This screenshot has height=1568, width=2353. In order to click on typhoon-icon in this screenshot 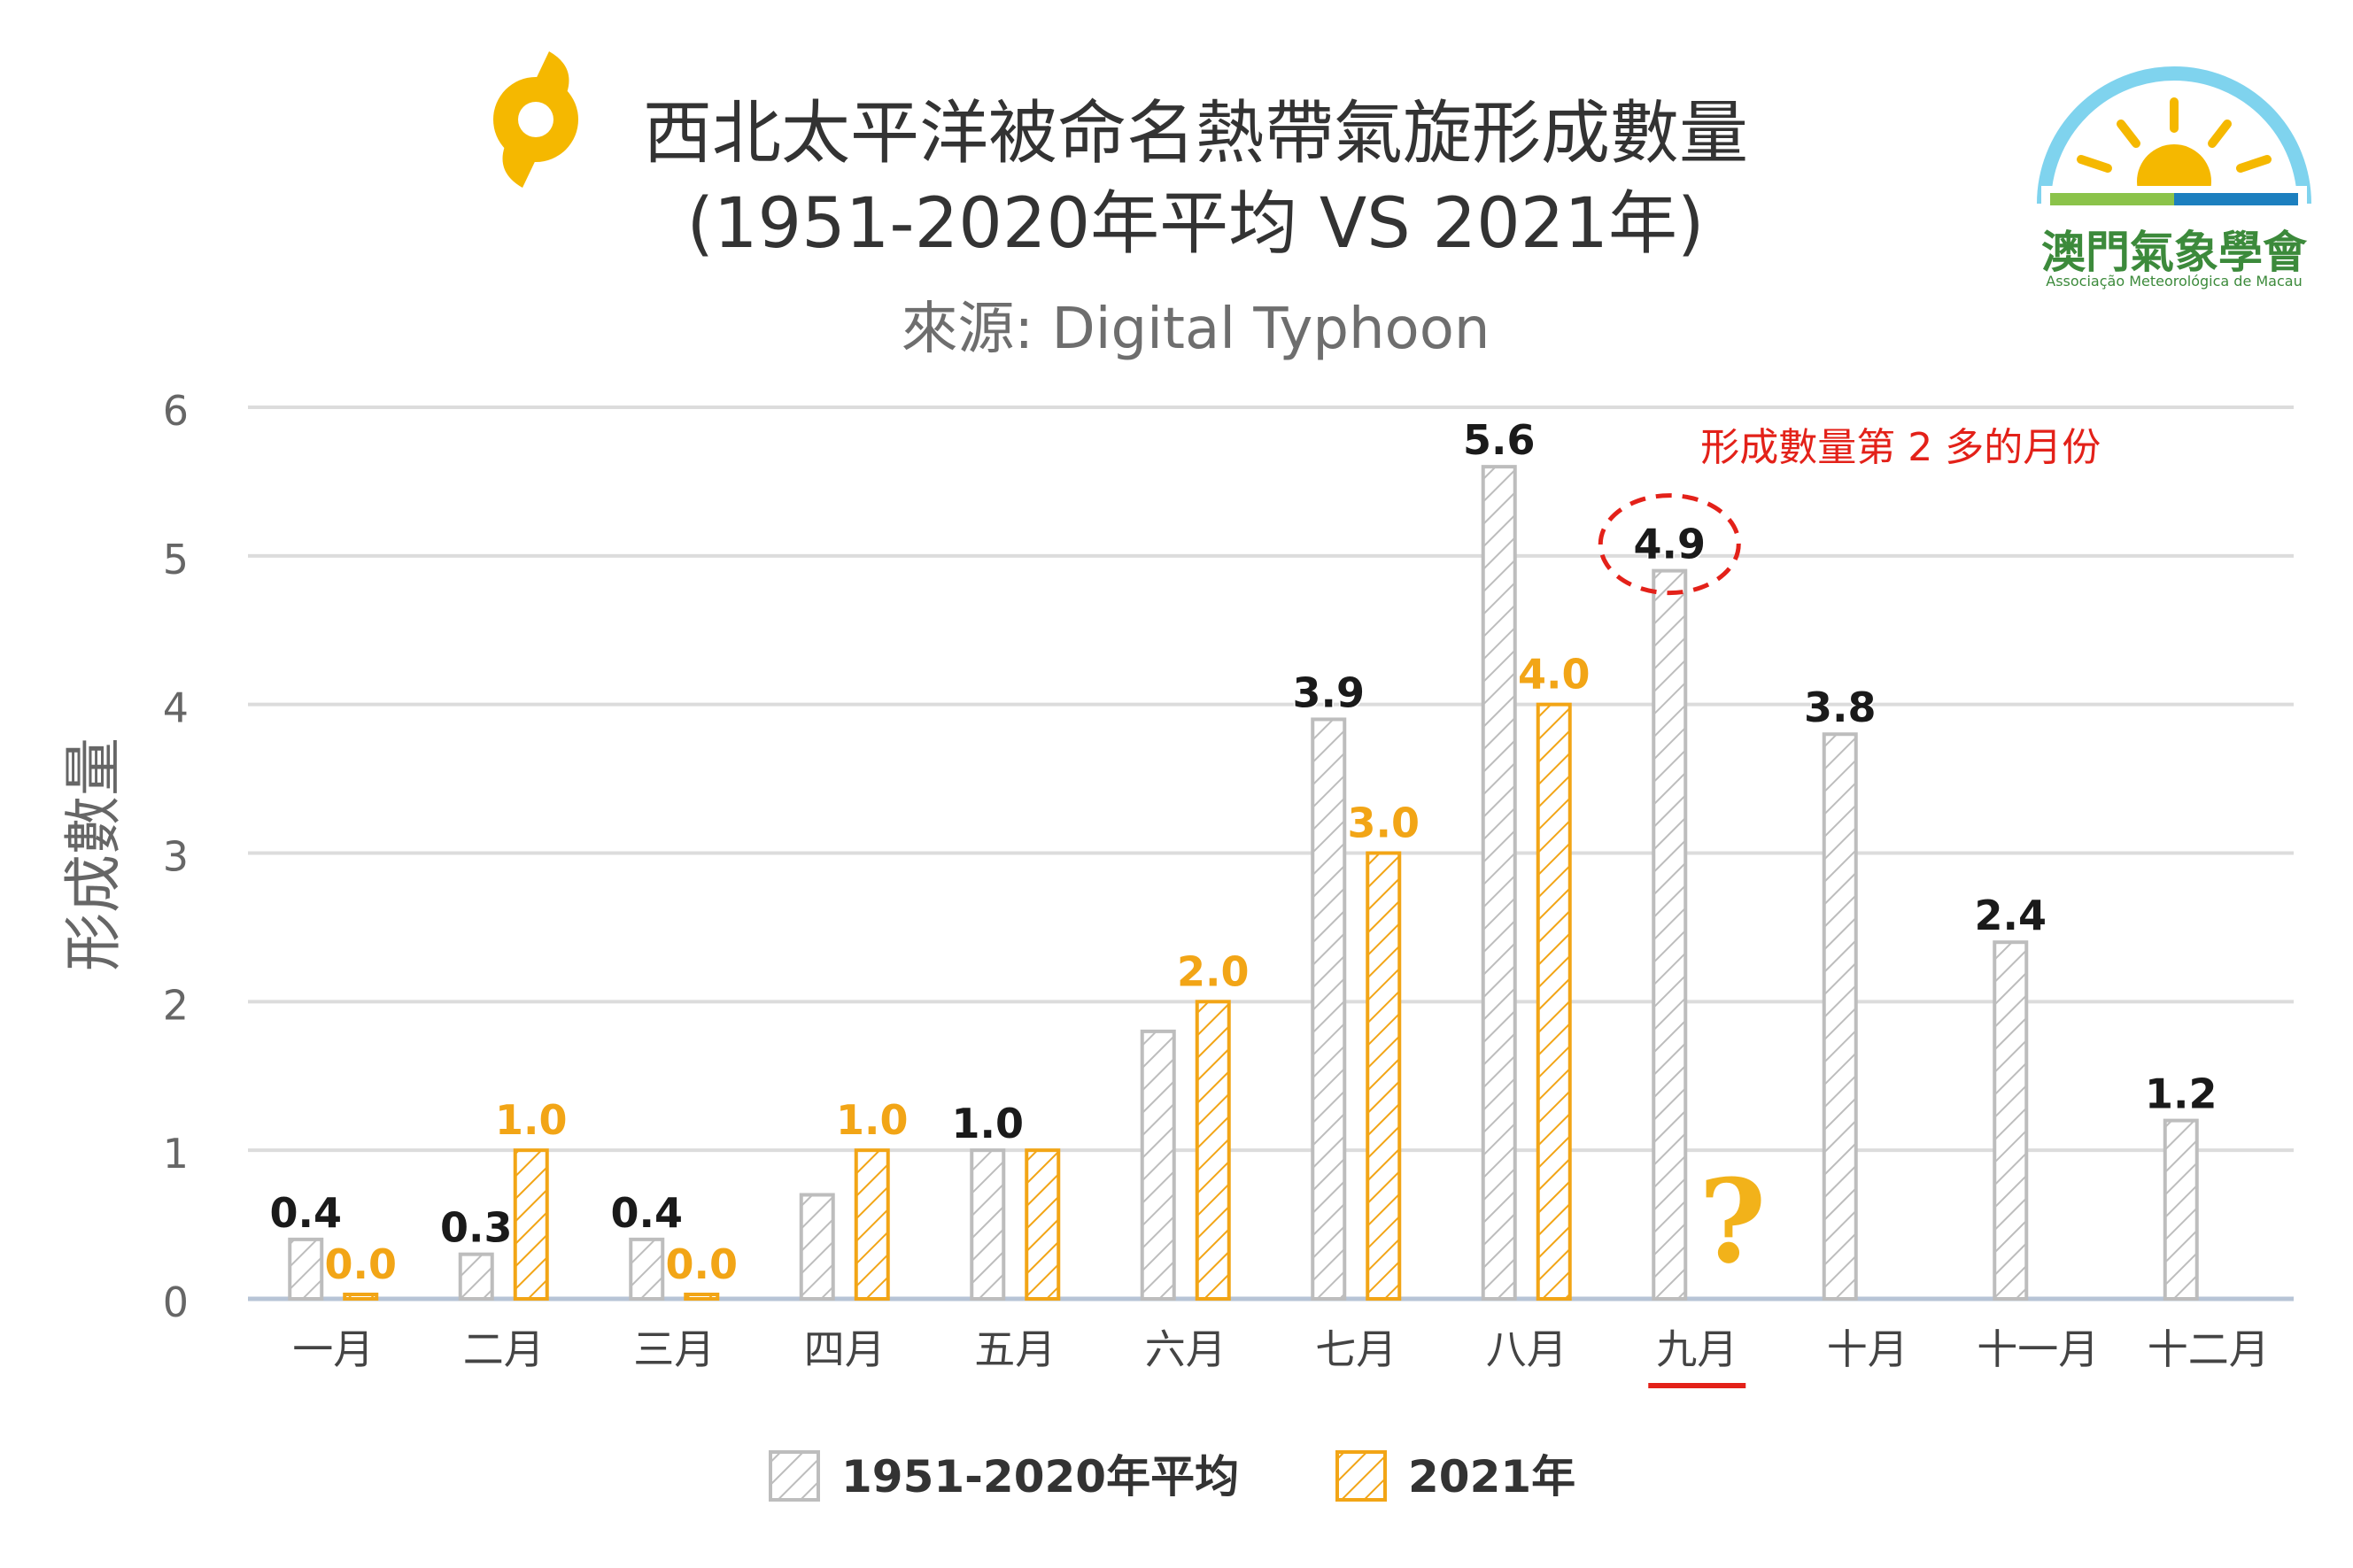, I will do `click(535, 120)`.